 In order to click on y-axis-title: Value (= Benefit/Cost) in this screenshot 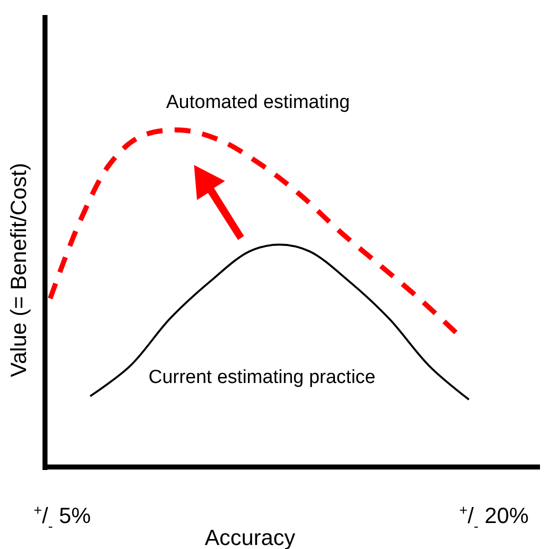, I will do `click(18, 270)`.